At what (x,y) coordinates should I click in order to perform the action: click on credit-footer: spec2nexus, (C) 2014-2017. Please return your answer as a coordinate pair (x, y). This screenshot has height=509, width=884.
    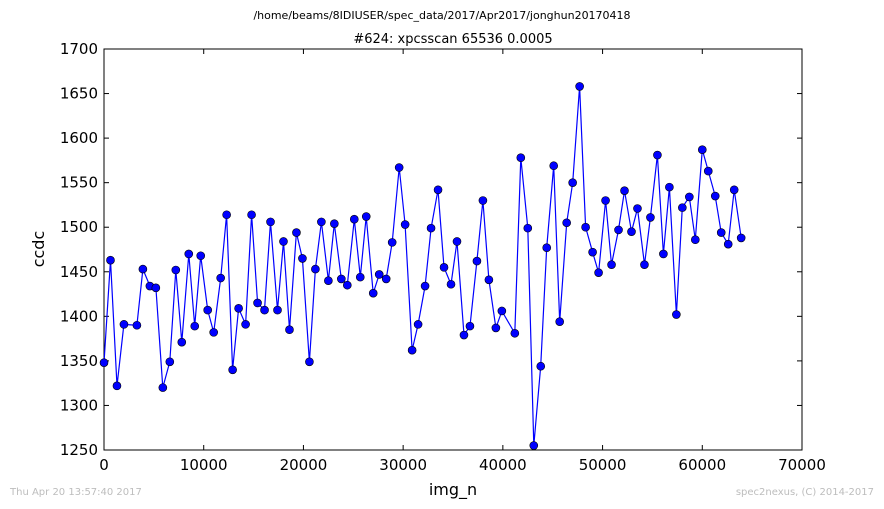
    Looking at the image, I should click on (804, 492).